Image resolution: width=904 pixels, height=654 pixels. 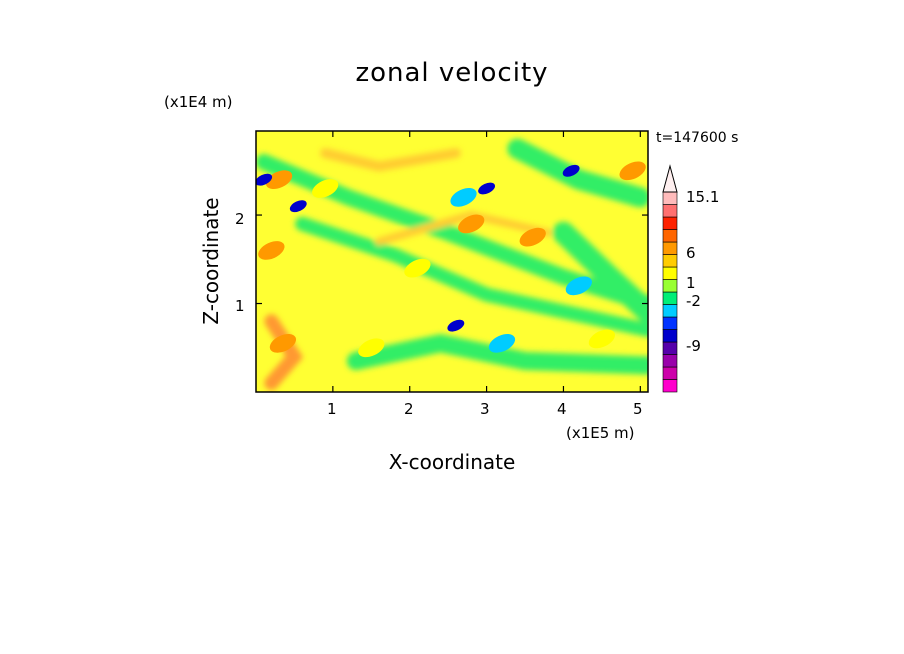 I want to click on colorbar-label: -2, so click(x=693, y=301).